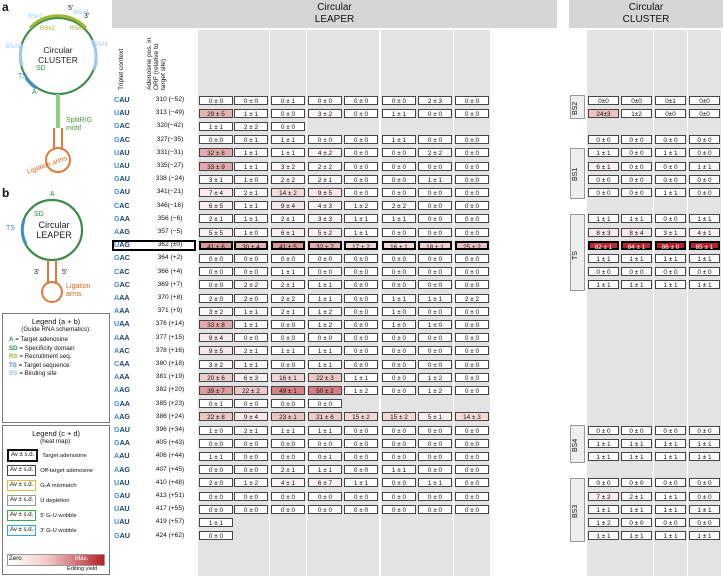 Image resolution: width=723 pixels, height=576 pixels. What do you see at coordinates (78, 286) in the screenshot?
I see `svg-text: Ligation` at bounding box center [78, 286].